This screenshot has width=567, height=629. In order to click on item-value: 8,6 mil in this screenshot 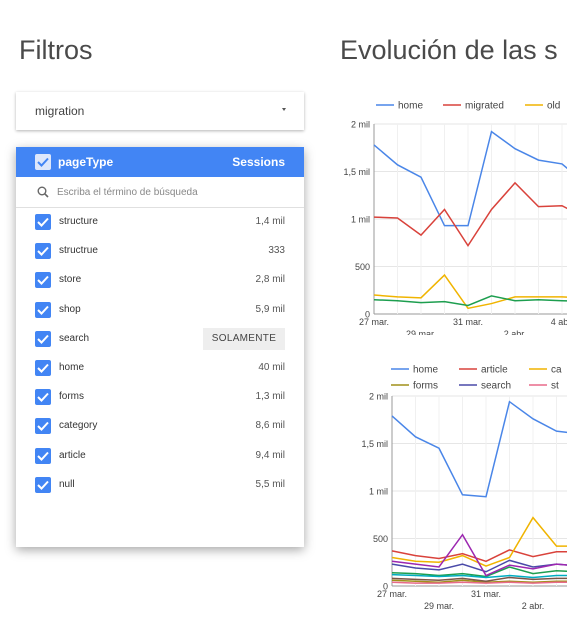, I will do `click(270, 426)`.